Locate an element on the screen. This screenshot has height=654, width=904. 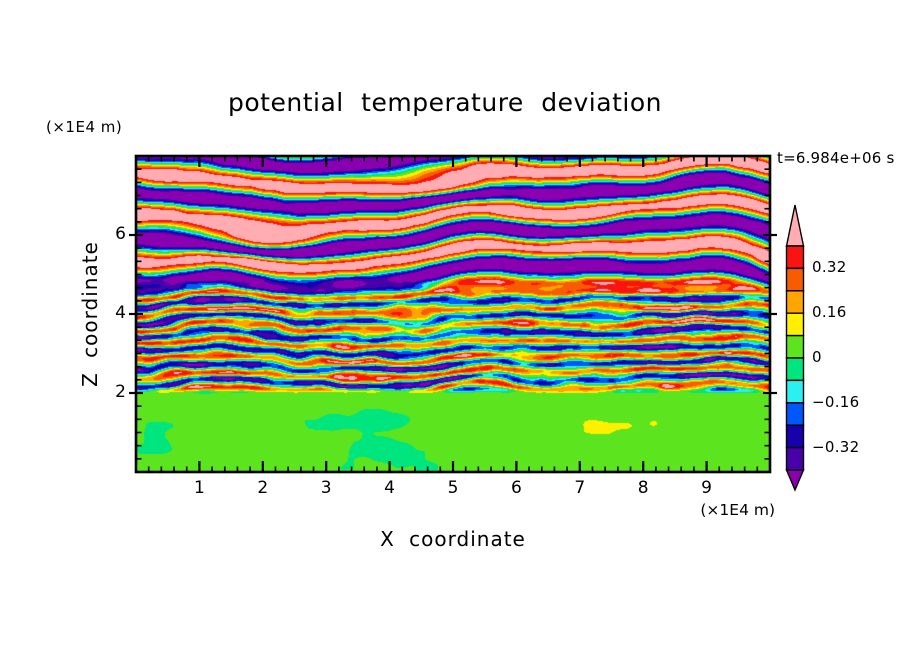
y-axis-title: Z coordinate is located at coordinates (90, 314).